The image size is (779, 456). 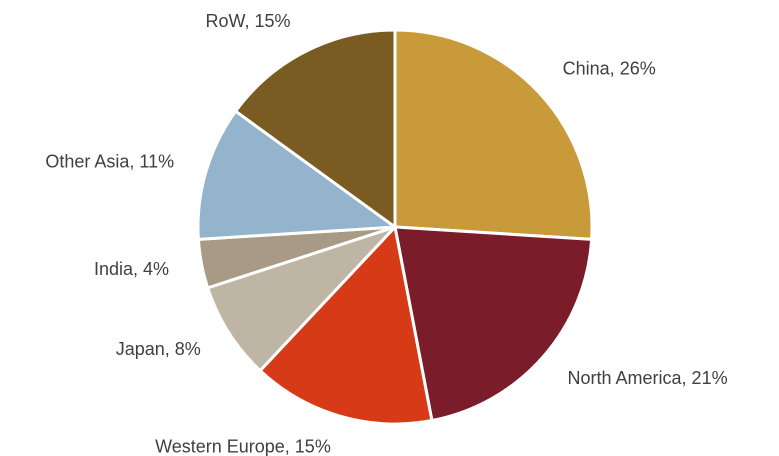 I want to click on slice-label: Other Asia, 11%, so click(x=109, y=162).